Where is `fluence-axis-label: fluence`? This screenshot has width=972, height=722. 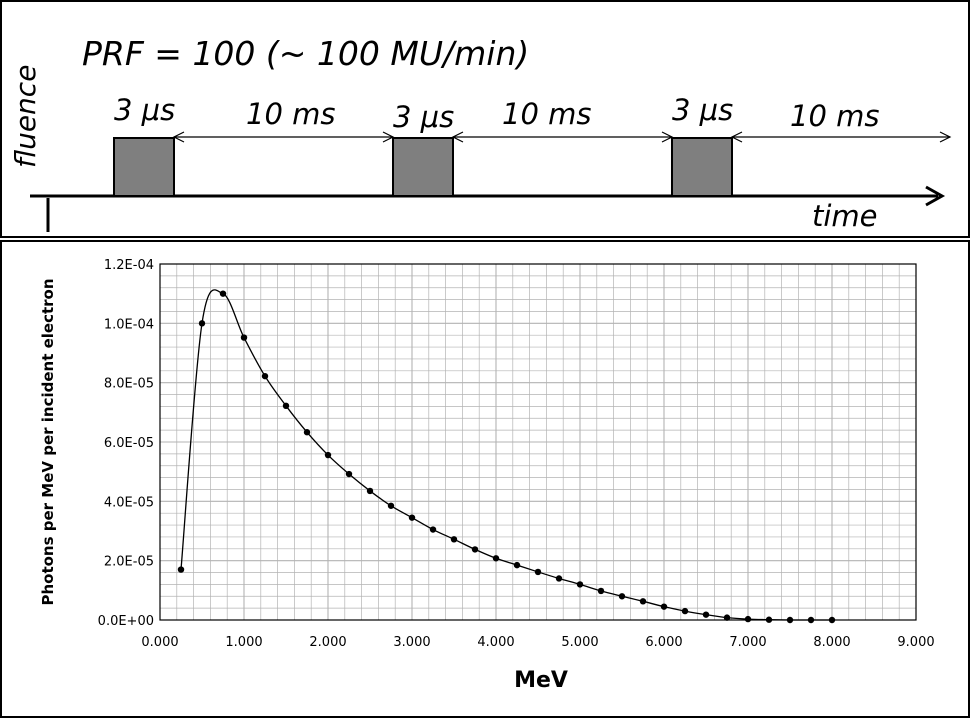
fluence-axis-label: fluence is located at coordinates (25, 116).